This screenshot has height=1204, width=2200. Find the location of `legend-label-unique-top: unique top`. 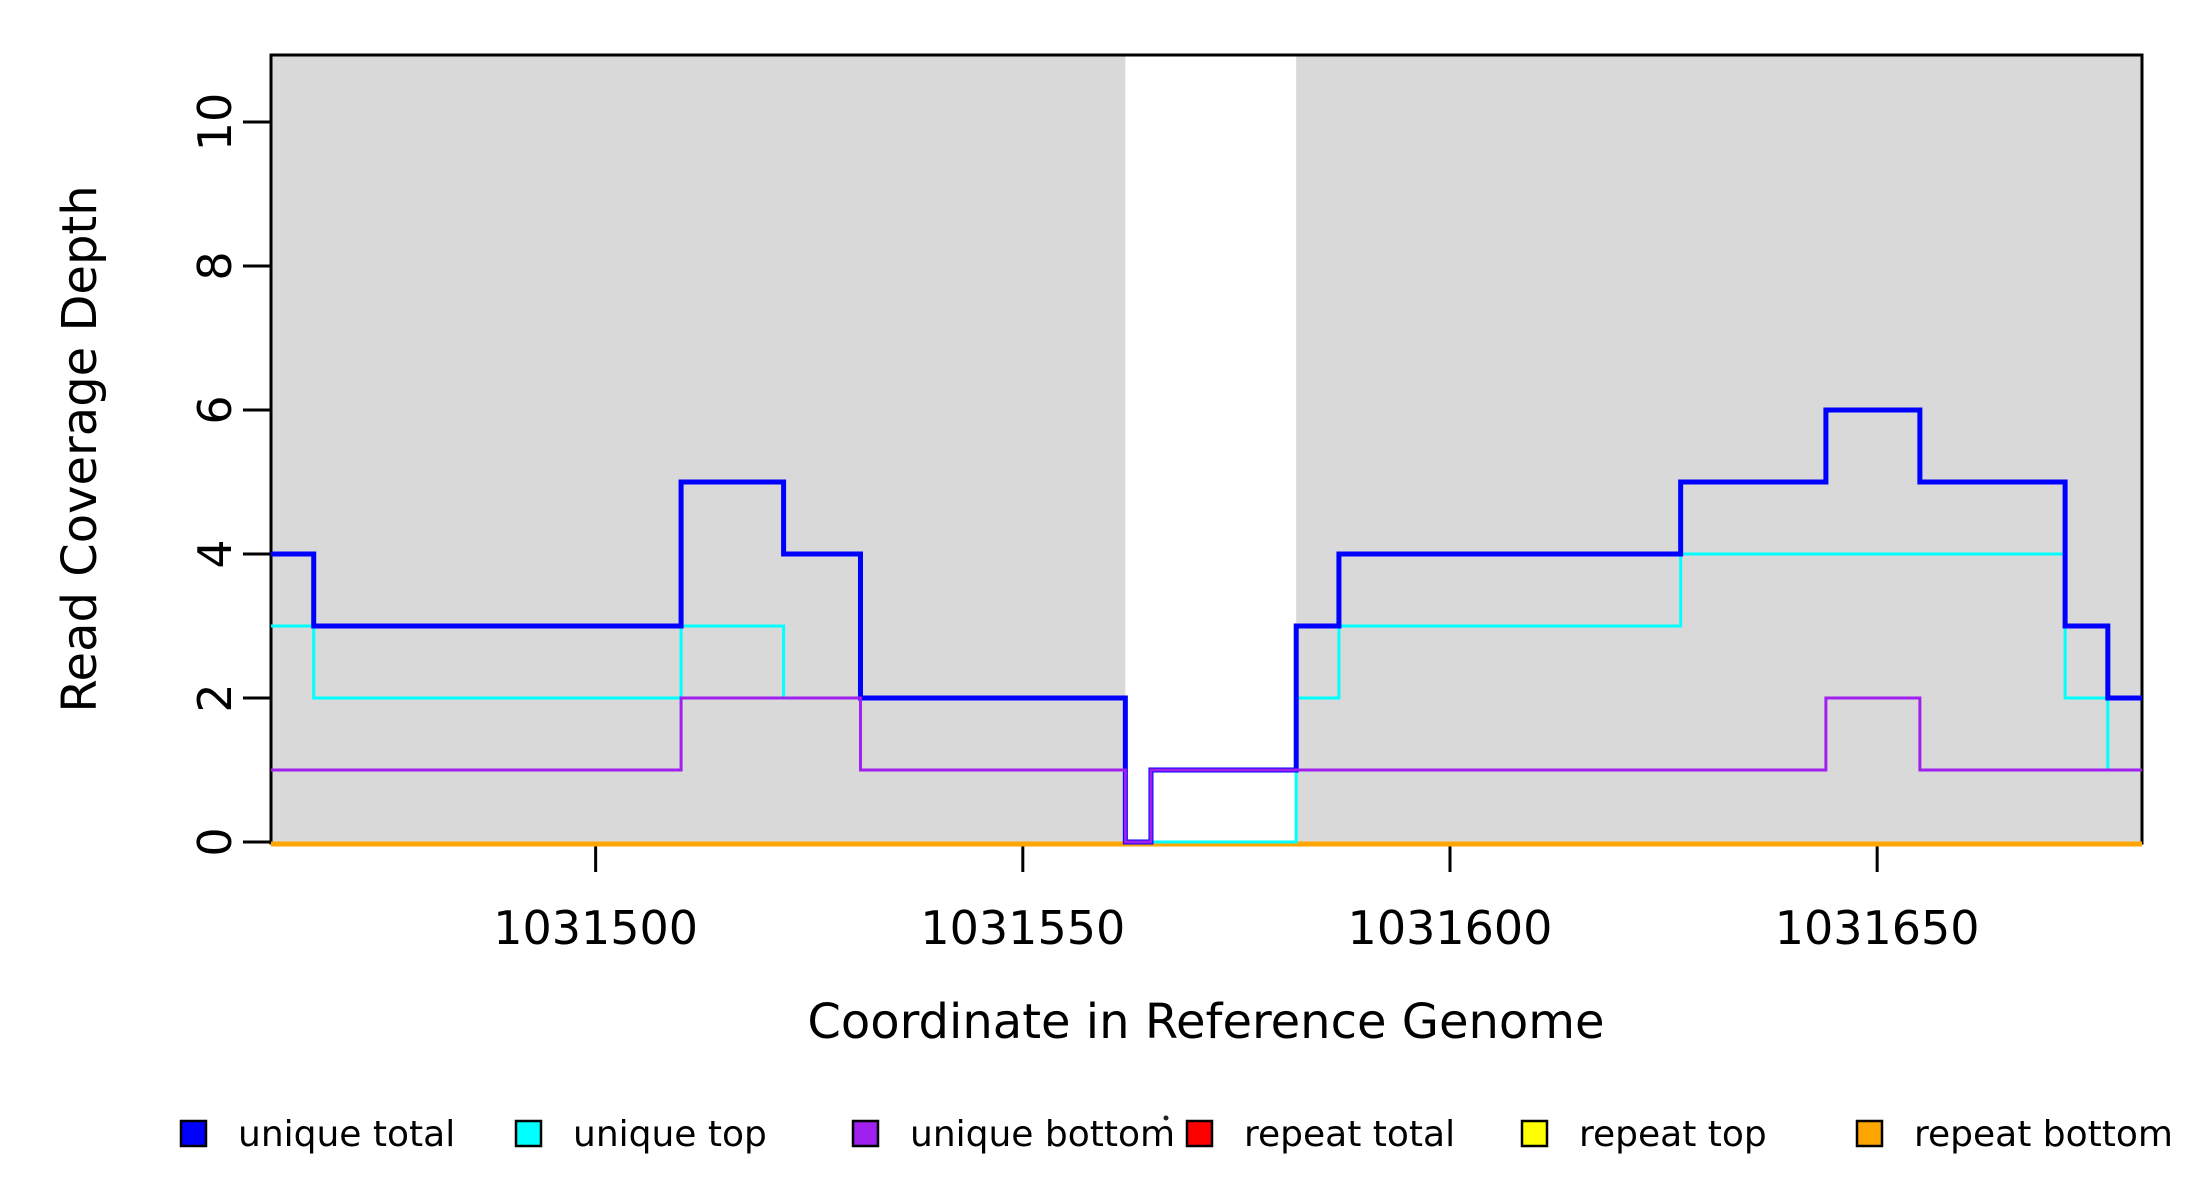

legend-label-unique-top: unique top is located at coordinates (670, 1134).